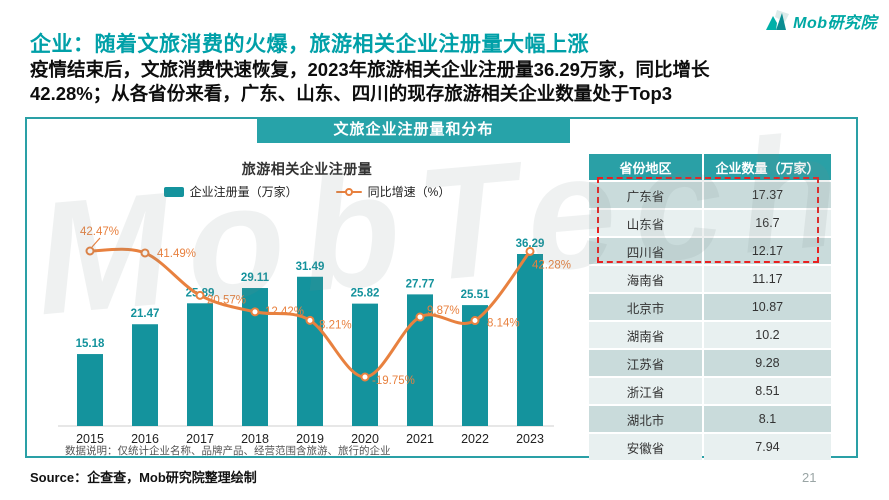 The image size is (889, 500). I want to click on growth-label: 12.42%, so click(284, 312).